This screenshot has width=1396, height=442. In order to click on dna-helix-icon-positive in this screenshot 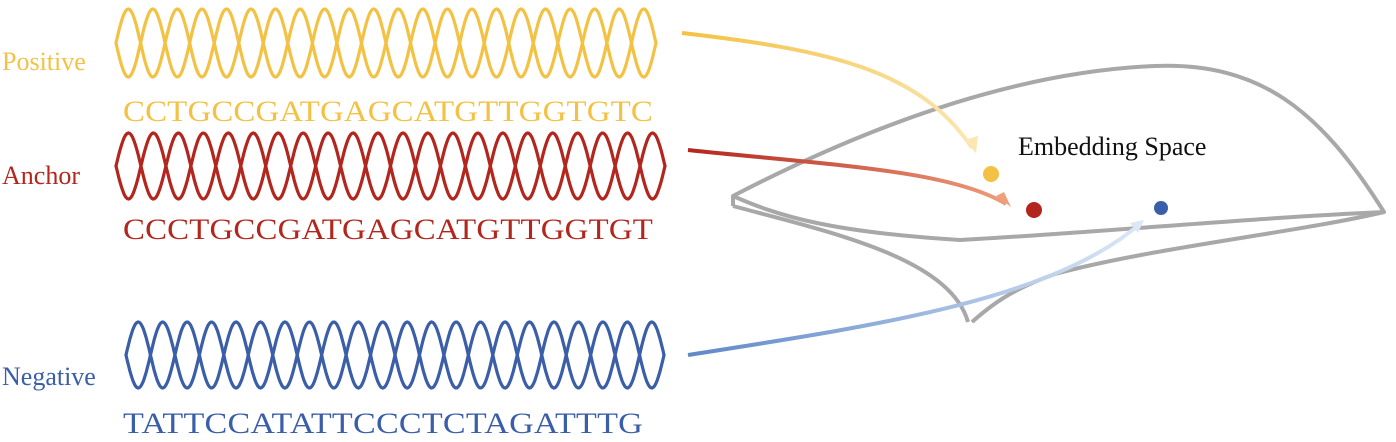, I will do `click(386, 43)`.